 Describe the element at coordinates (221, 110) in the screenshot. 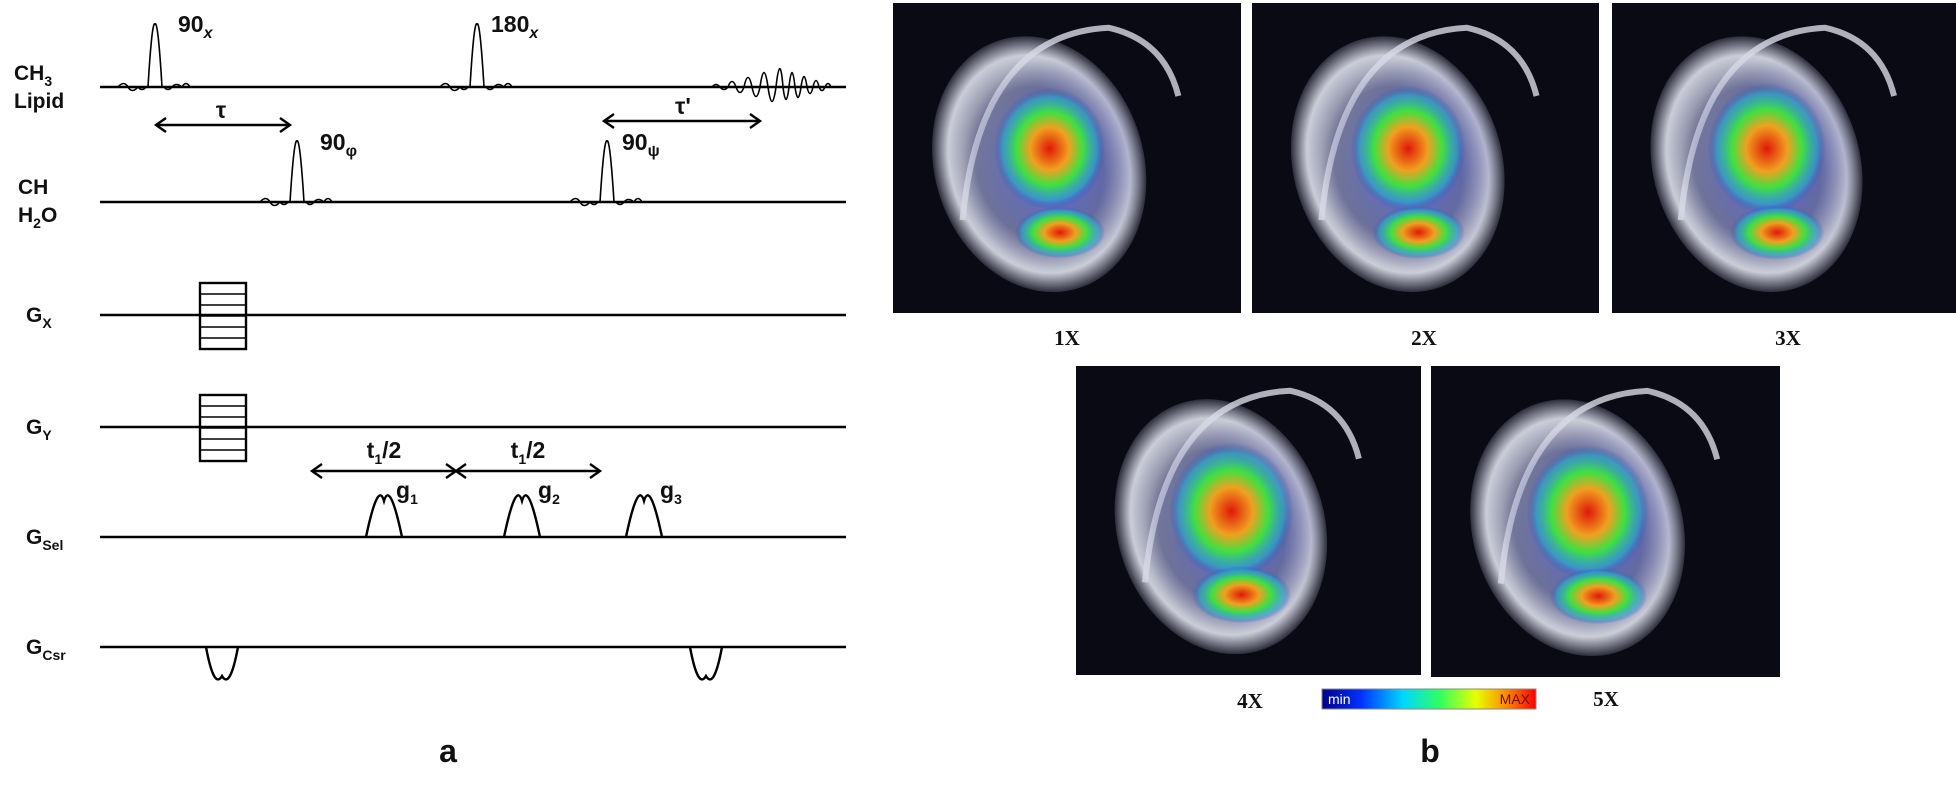

I see `svg-text: τ` at that location.